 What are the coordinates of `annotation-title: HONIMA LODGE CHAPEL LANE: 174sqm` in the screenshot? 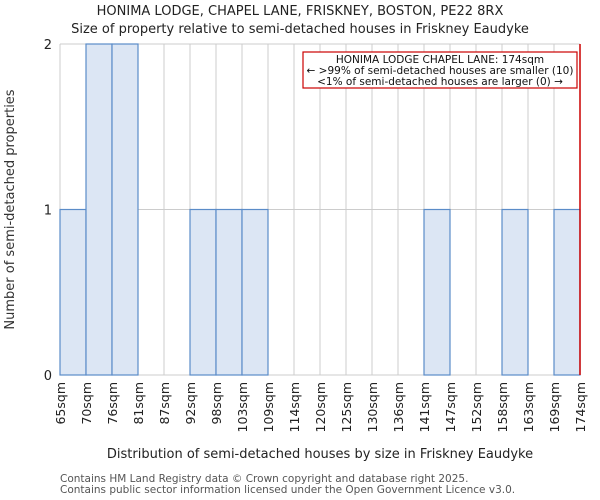 It's located at (440, 60).